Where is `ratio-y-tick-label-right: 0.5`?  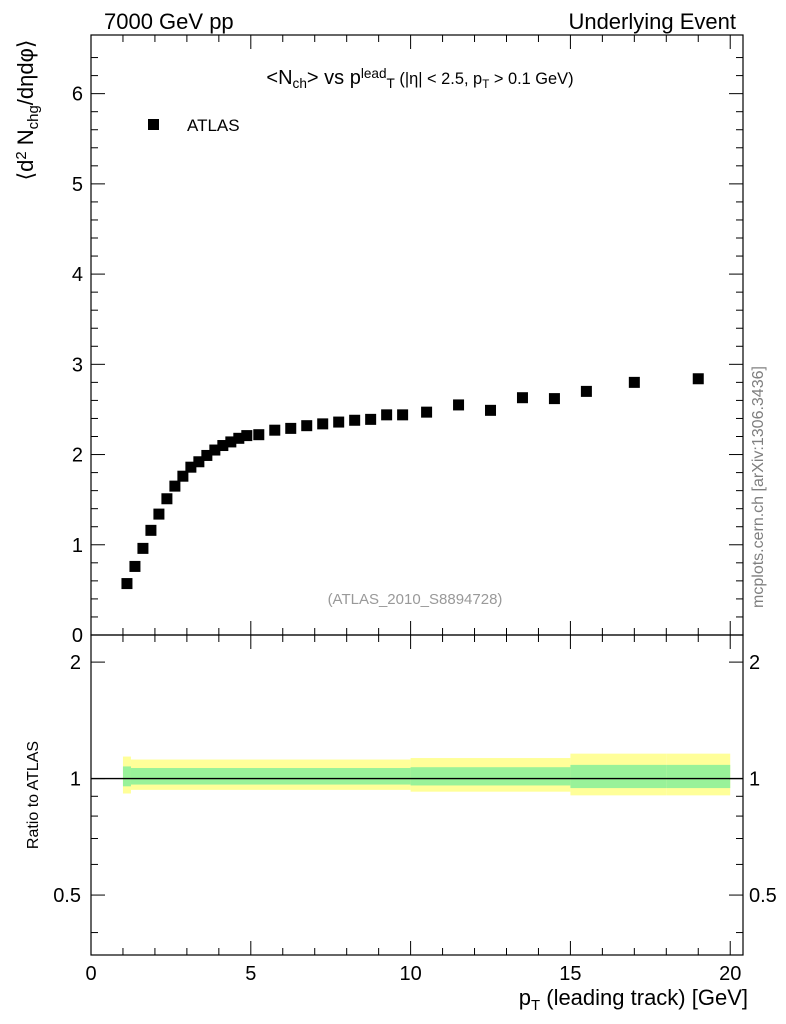 ratio-y-tick-label-right: 0.5 is located at coordinates (763, 896).